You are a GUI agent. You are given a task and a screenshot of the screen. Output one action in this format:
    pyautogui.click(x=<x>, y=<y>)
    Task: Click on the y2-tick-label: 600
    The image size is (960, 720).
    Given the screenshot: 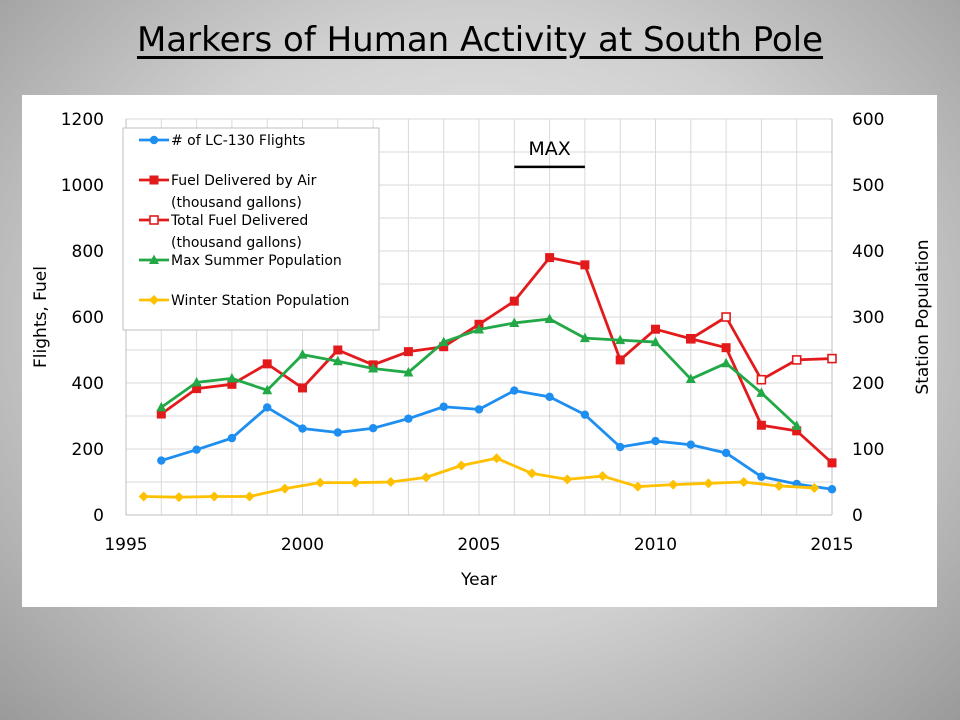 What is the action you would take?
    pyautogui.click(x=868, y=120)
    